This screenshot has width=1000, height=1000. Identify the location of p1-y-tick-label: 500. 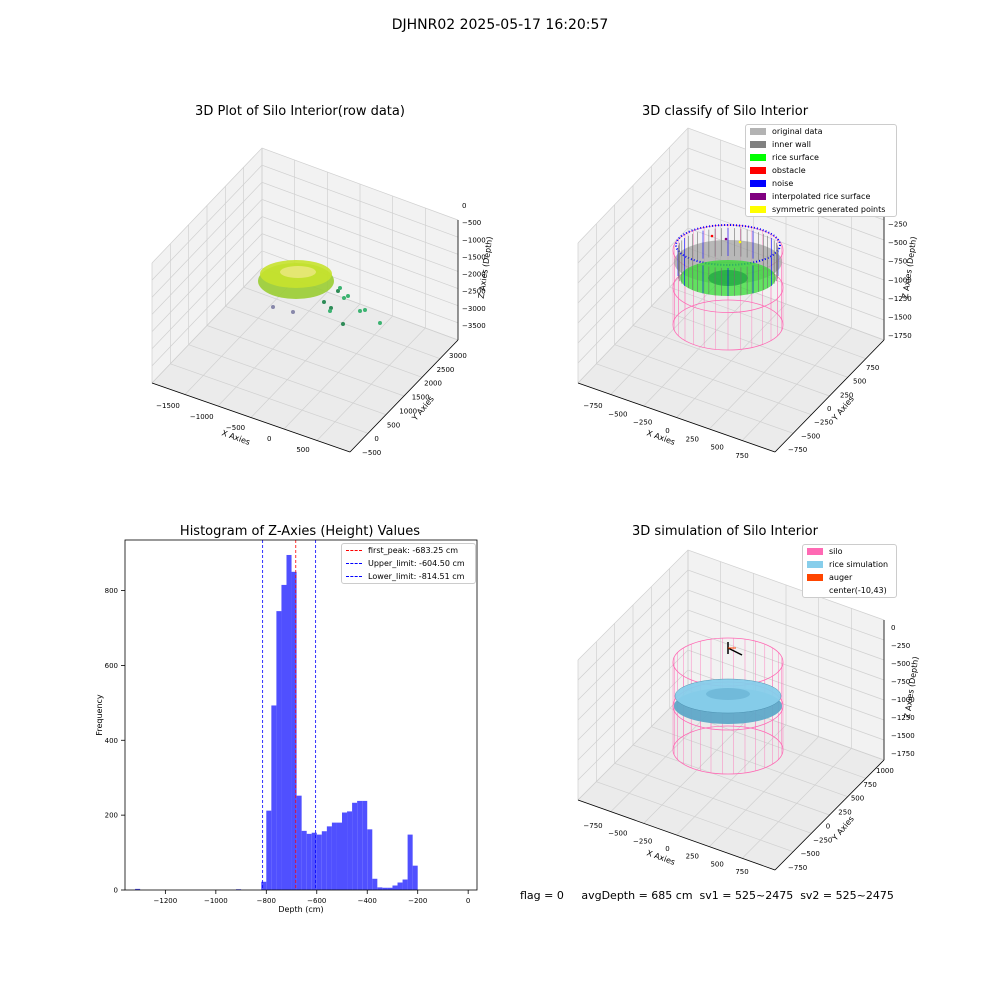
(393, 425).